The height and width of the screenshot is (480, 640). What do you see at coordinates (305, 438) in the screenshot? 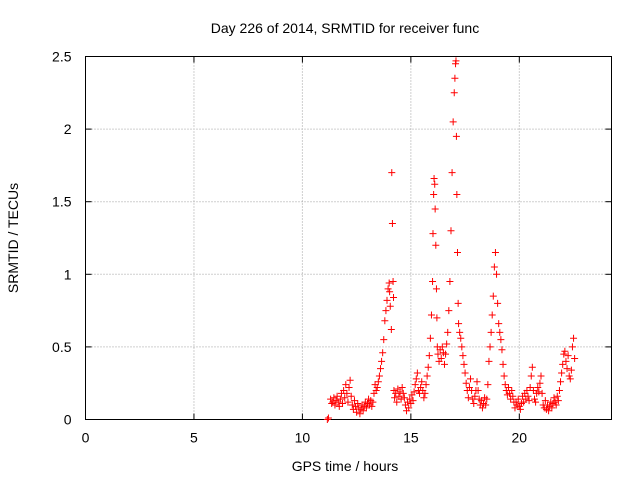
I see `x-tick-labels: 0 5 10 15 20` at bounding box center [305, 438].